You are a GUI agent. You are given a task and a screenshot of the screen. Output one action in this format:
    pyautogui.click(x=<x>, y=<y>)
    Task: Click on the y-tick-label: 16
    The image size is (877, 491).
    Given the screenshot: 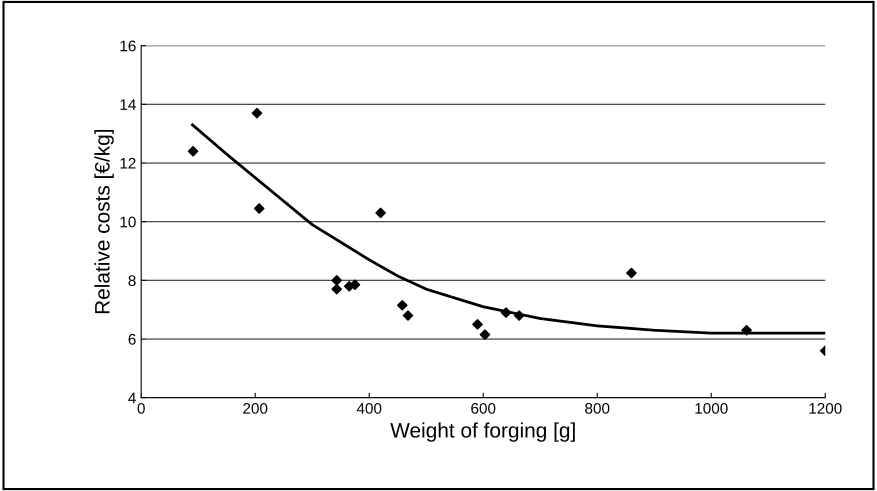 What is the action you would take?
    pyautogui.click(x=128, y=46)
    